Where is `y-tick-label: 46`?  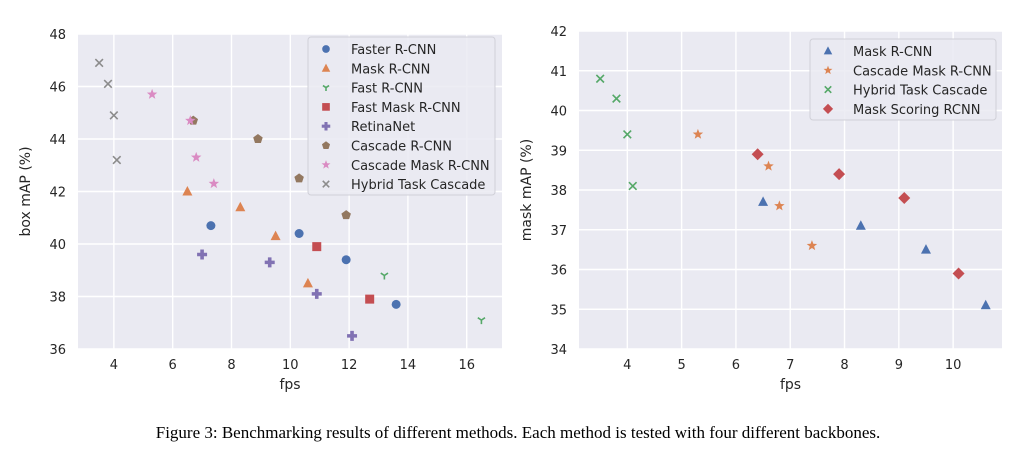 y-tick-label: 46 is located at coordinates (57, 88).